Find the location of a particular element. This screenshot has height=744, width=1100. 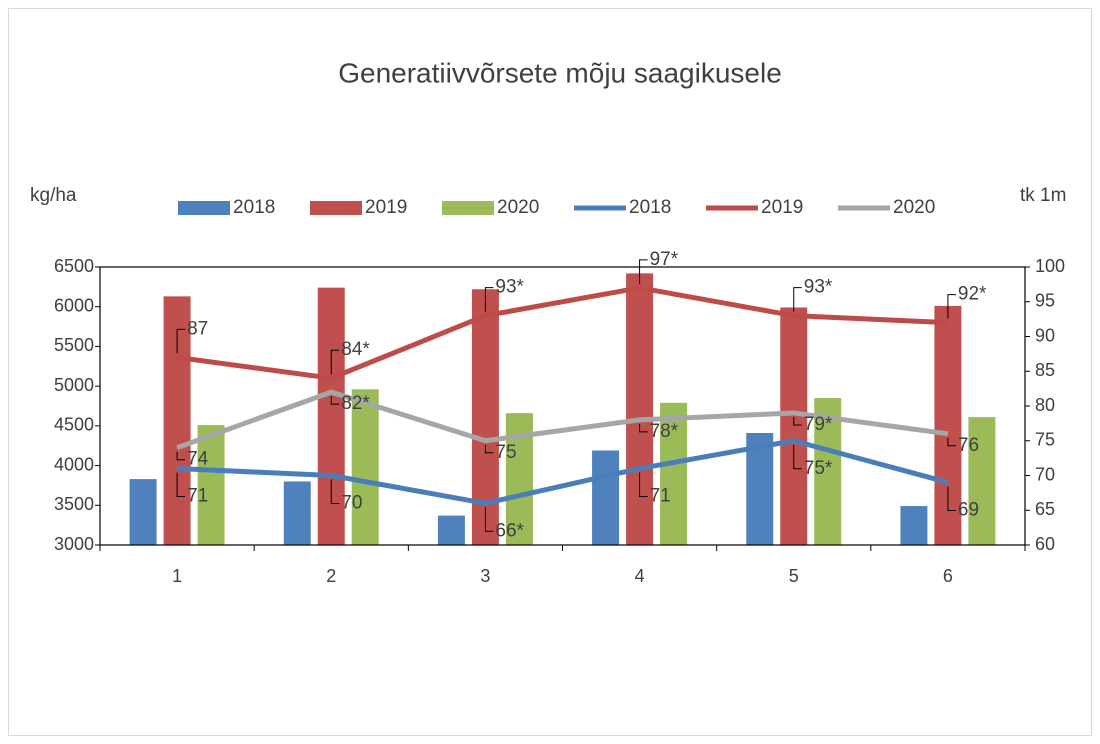

y-tick-label: 6500 is located at coordinates (74, 266).